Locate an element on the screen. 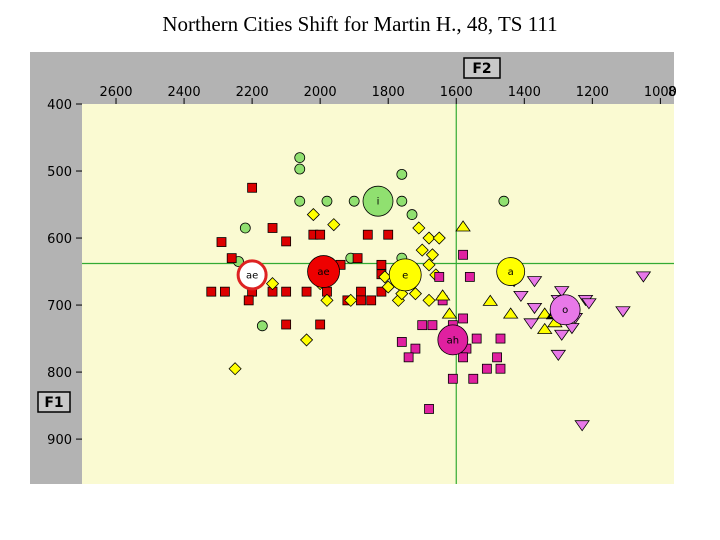 This screenshot has height=540, width=720. y-tick-label: 400 is located at coordinates (59, 105).